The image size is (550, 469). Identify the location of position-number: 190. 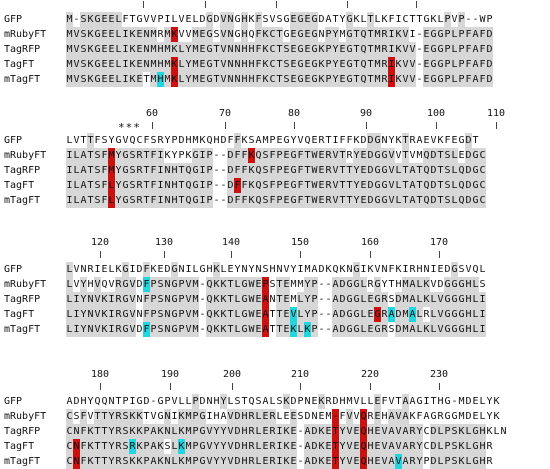
(170, 374).